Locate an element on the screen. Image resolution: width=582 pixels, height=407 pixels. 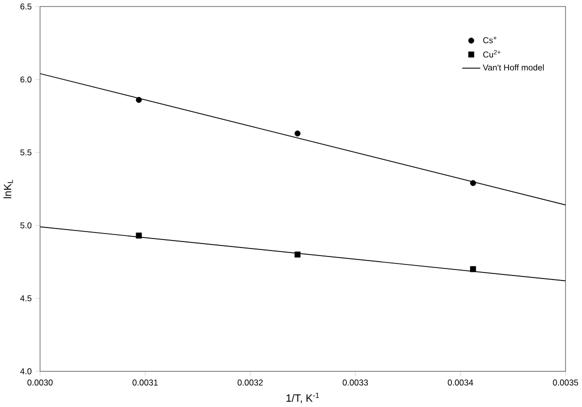
legend-label: Cs$^{+}$ is located at coordinates (490, 40).